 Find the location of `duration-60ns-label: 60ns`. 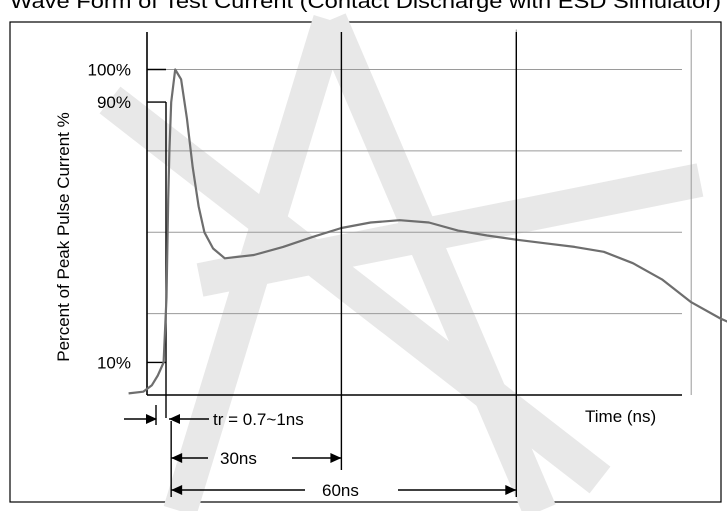

duration-60ns-label: 60ns is located at coordinates (340, 490).